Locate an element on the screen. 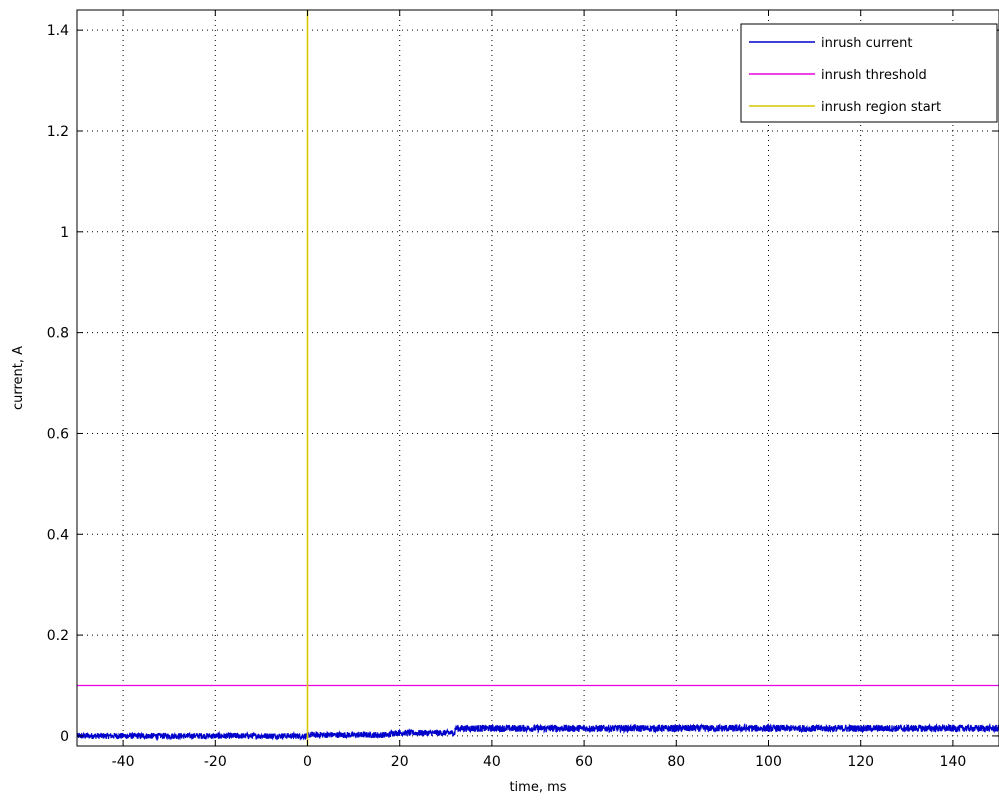 Image resolution: width=999 pixels, height=804 pixels. y-tick-label: 1 is located at coordinates (64, 233).